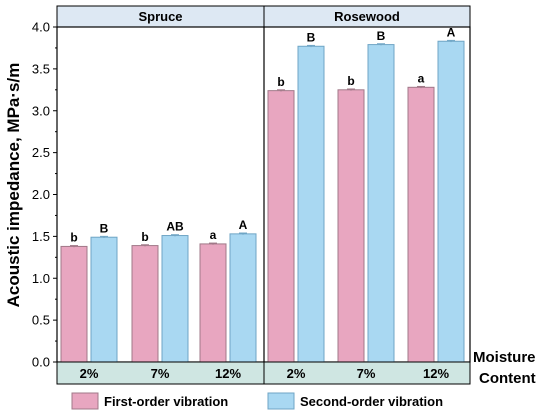  What do you see at coordinates (85, 401) in the screenshot?
I see `legend-swatch-first` at bounding box center [85, 401].